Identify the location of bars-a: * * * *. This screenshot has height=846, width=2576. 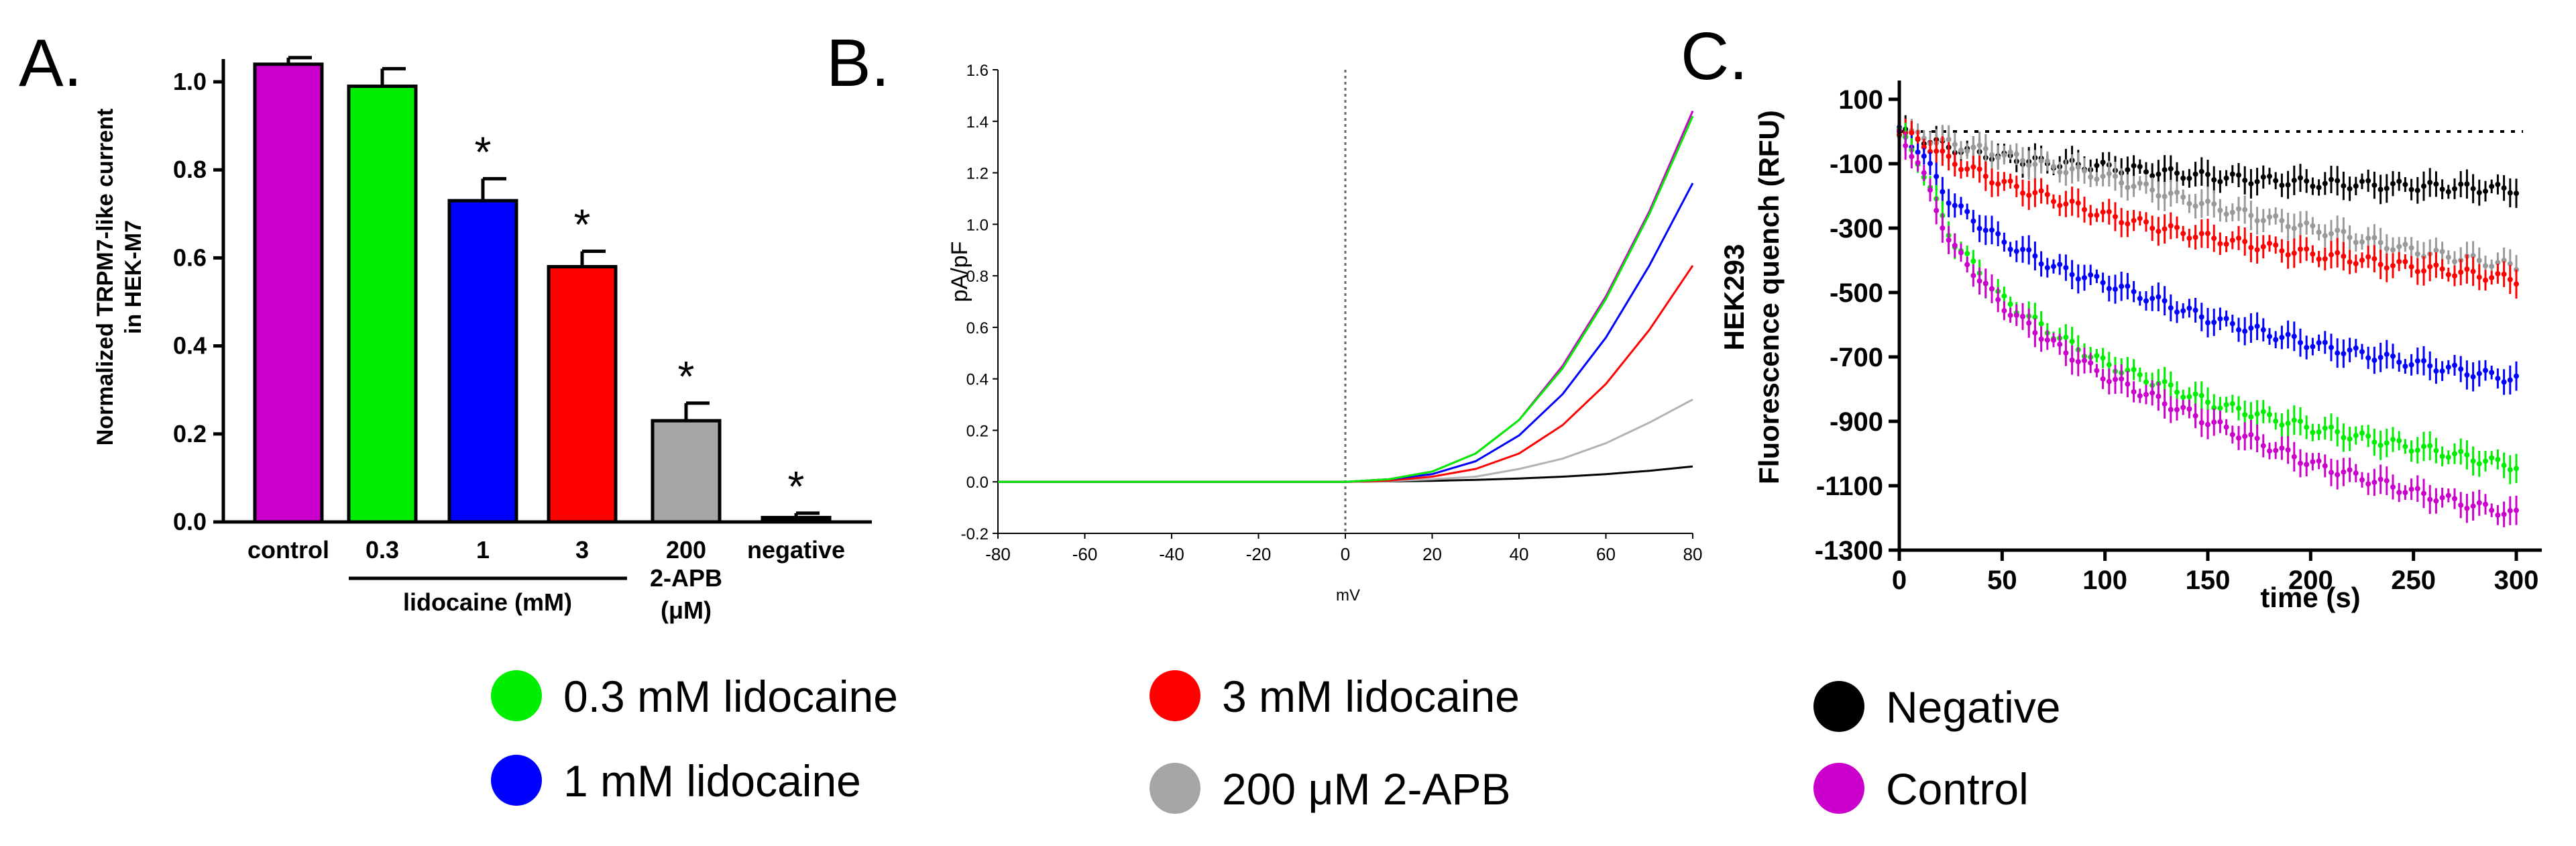
(542, 290).